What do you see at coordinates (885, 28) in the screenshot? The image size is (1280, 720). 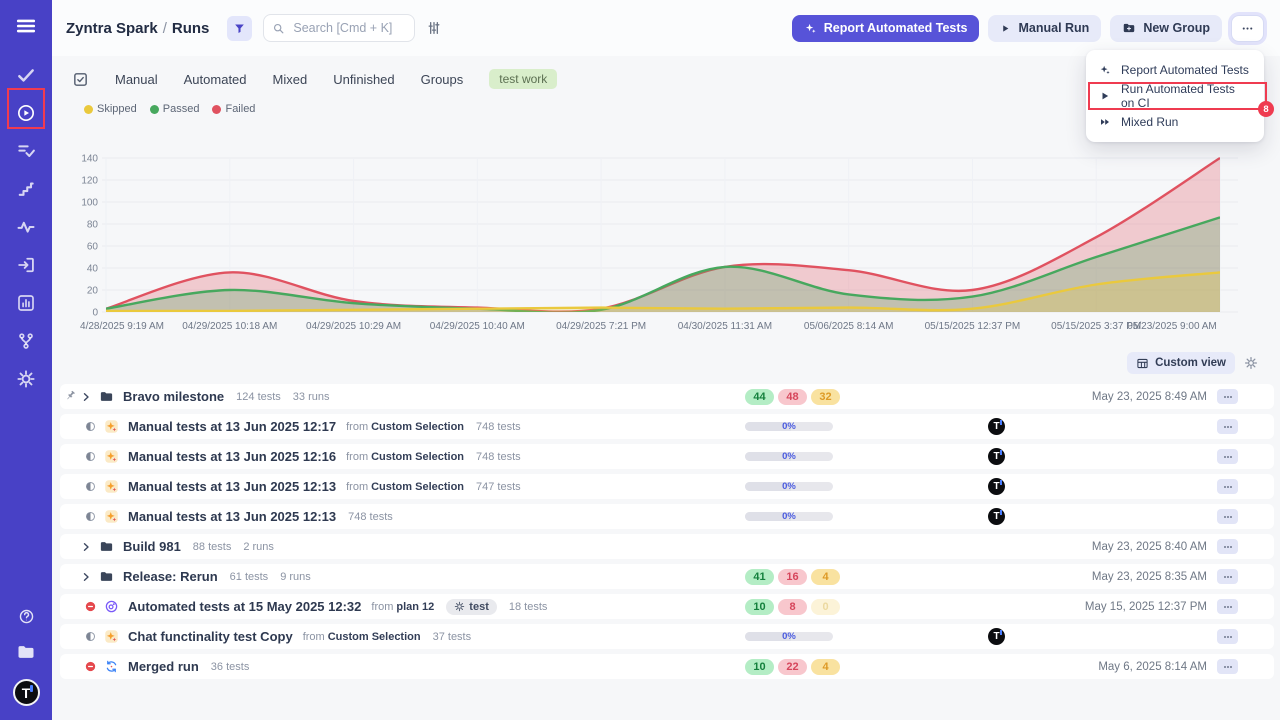 I see `report-automated-tests-button: Report Automated Tests` at bounding box center [885, 28].